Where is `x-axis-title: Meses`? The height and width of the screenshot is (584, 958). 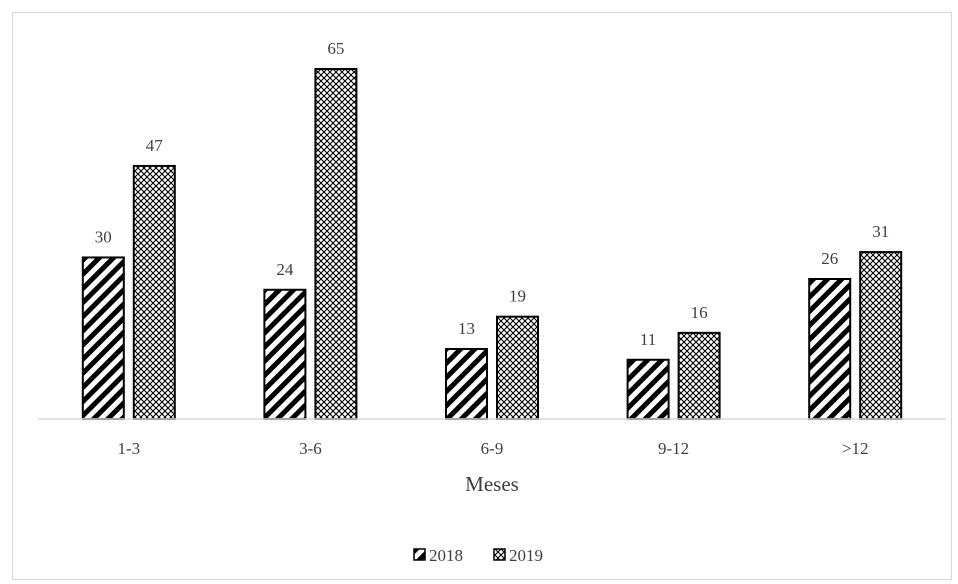
x-axis-title: Meses is located at coordinates (492, 484).